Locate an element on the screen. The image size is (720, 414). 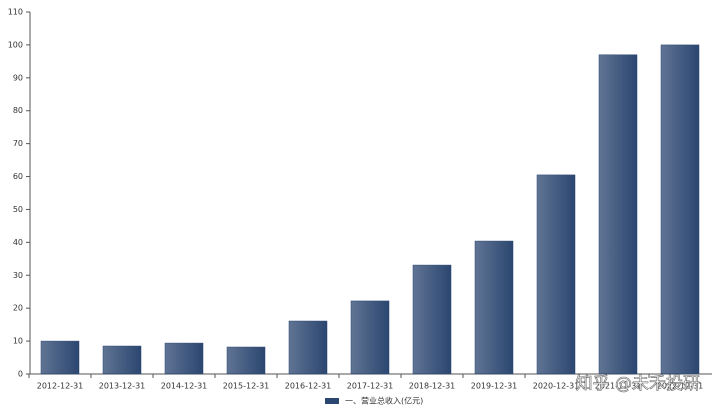
x-tick-label: 2019-12-31 is located at coordinates (494, 386).